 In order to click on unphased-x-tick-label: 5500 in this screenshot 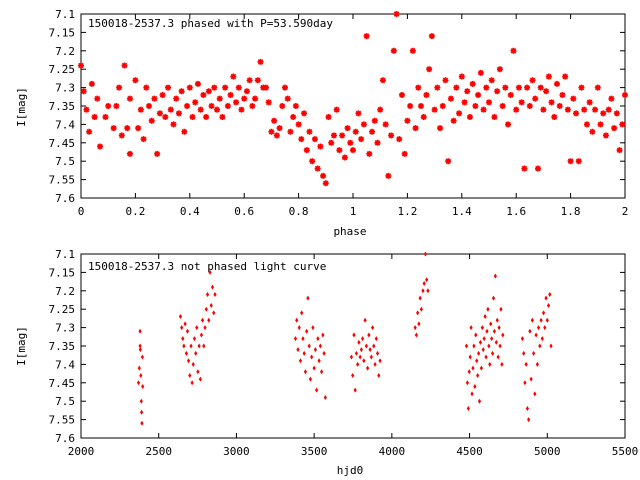, I will do `click(625, 451)`.